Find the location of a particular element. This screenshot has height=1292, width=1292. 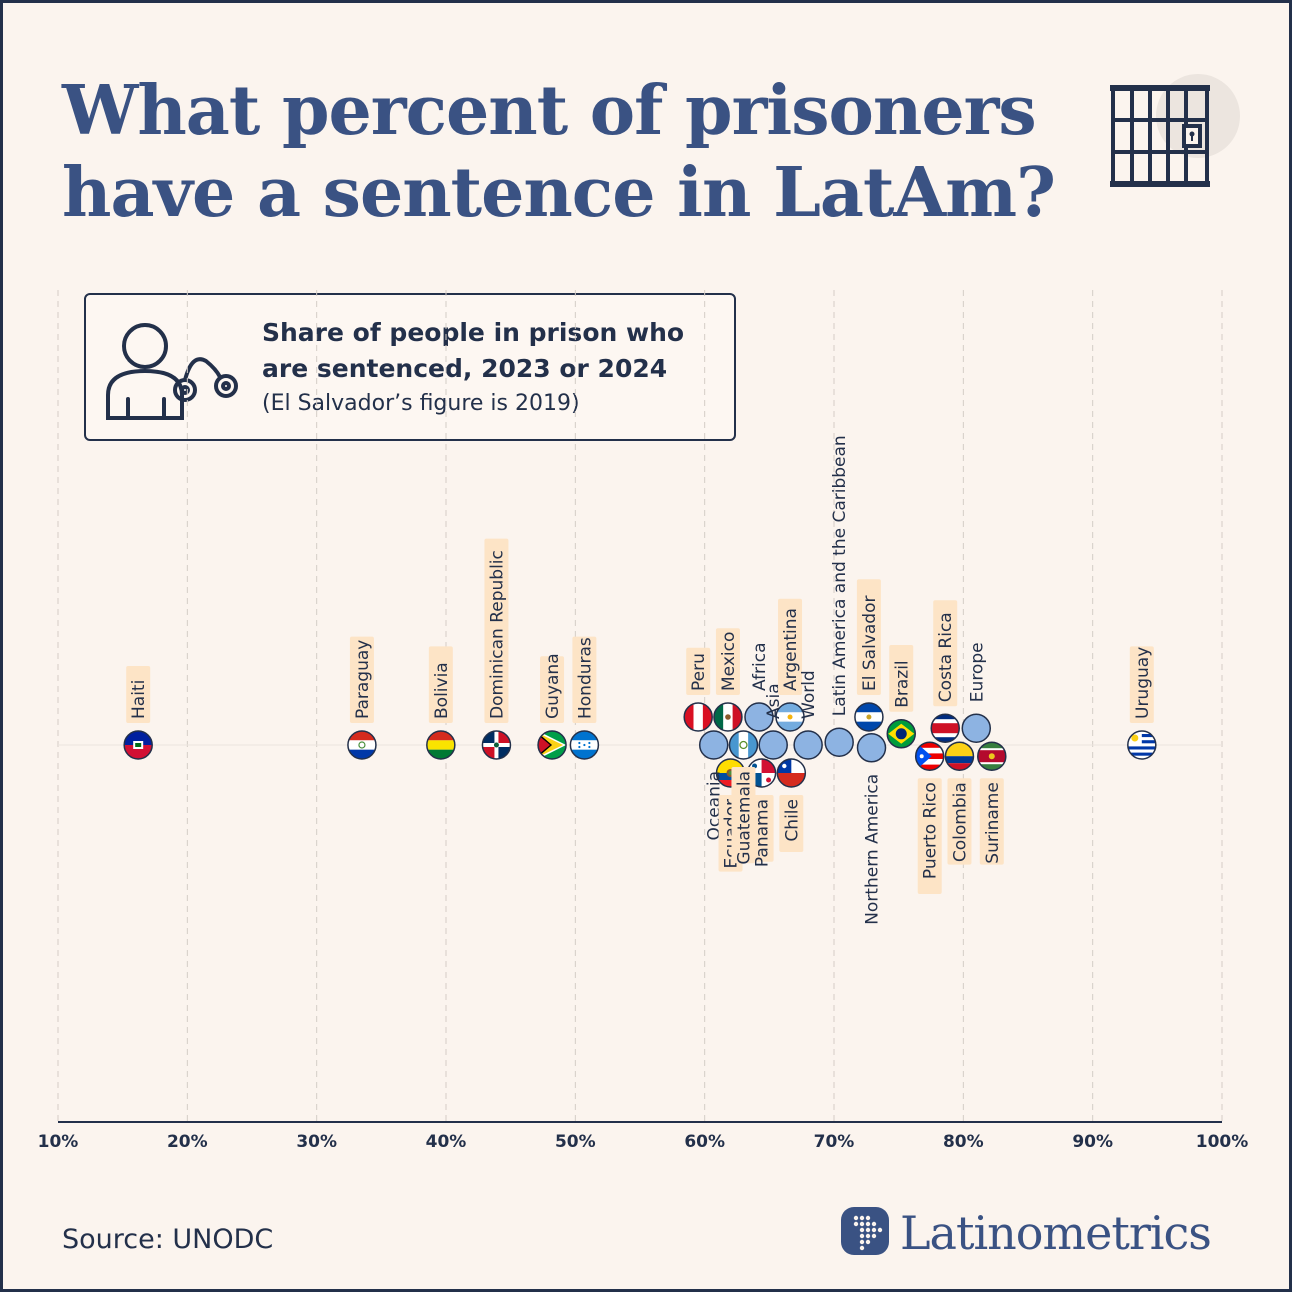

point-label: Argentina is located at coordinates (791, 649).